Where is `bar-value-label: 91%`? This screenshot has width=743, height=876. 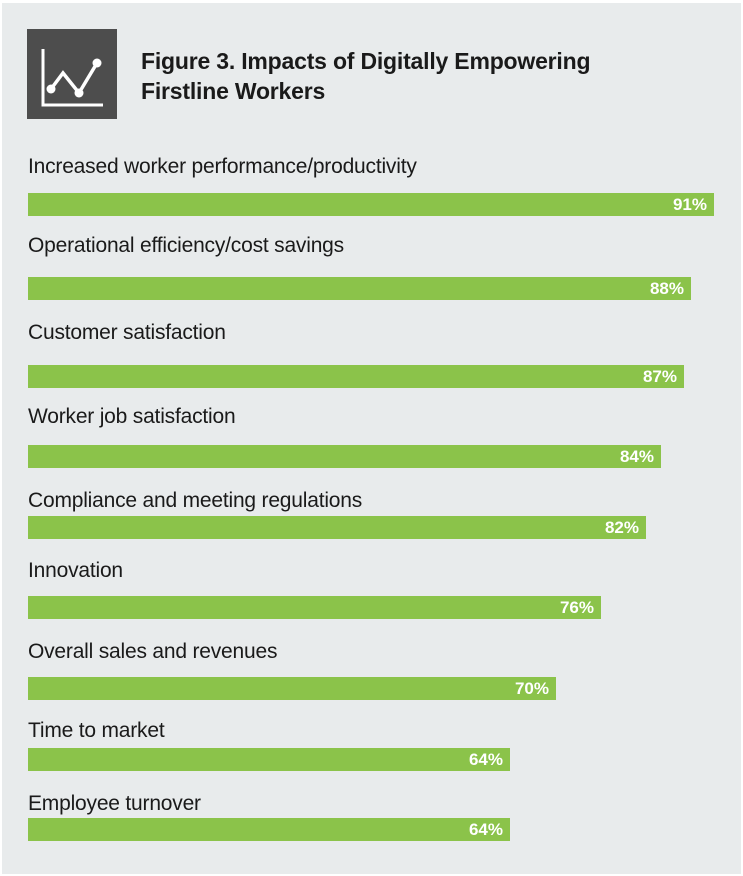
bar-value-label: 91% is located at coordinates (689, 204).